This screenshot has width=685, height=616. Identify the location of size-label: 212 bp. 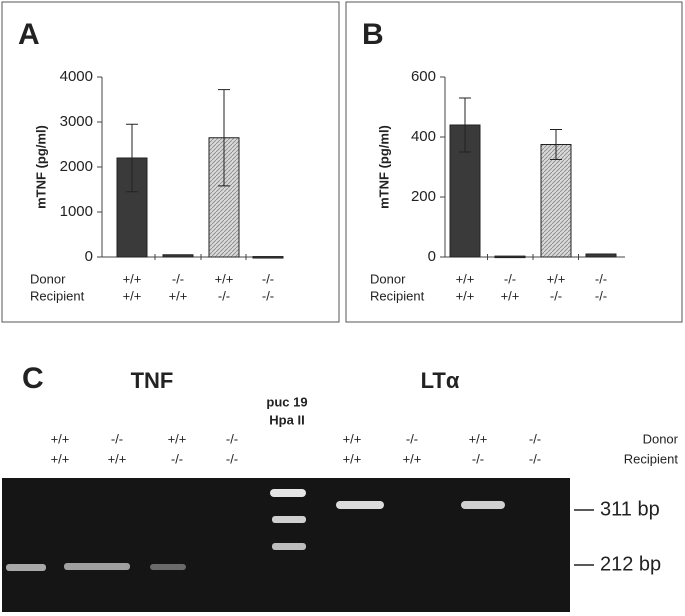
(630, 564).